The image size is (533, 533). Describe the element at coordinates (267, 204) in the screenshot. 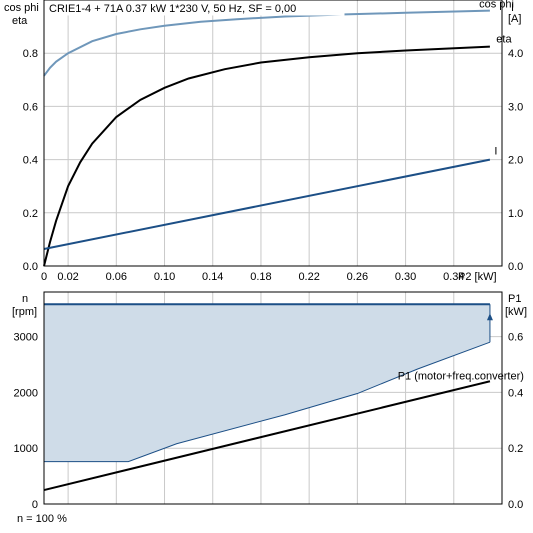

I see `series-line-I` at that location.